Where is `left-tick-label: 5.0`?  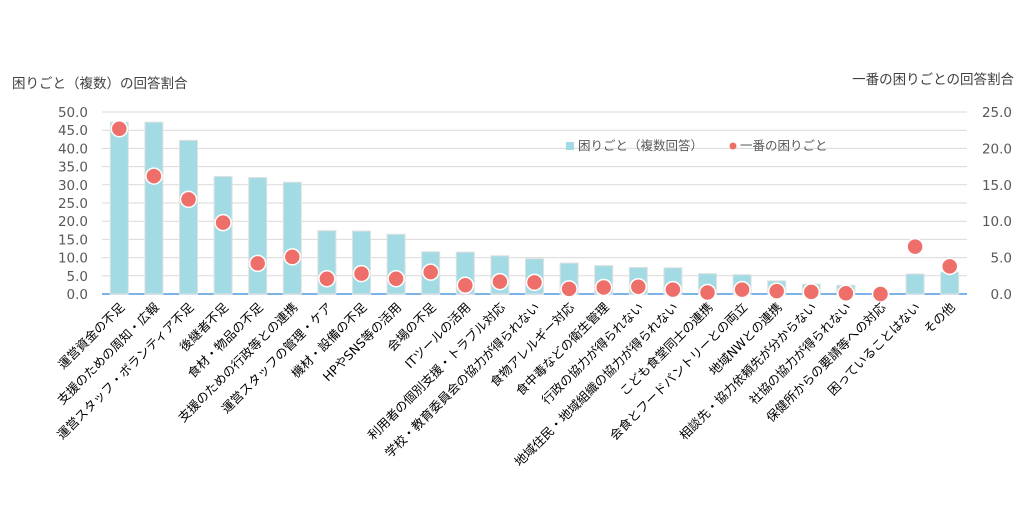 left-tick-label: 5.0 is located at coordinates (77, 277).